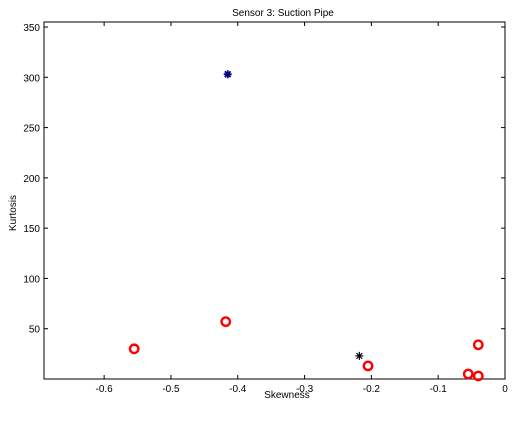 The width and height of the screenshot is (531, 432). Describe the element at coordinates (171, 389) in the screenshot. I see `x-tick-label: -0.5` at that location.